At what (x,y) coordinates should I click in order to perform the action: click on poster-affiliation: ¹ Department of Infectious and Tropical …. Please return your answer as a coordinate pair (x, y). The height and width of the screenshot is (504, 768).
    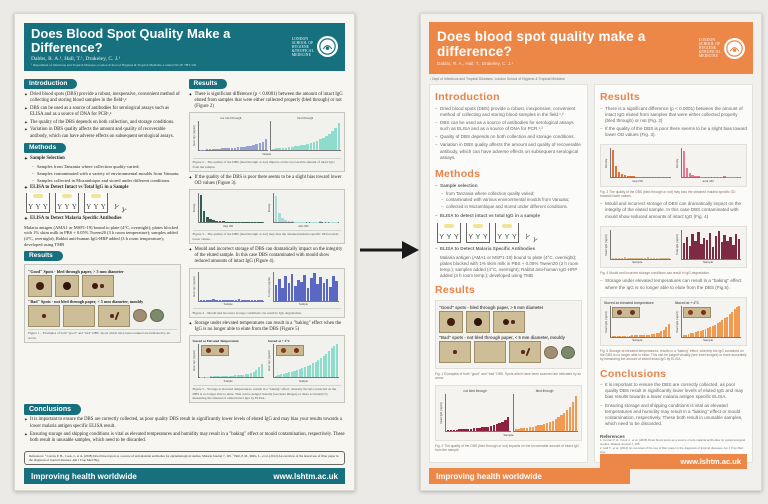
    Looking at the image, I should click on (114, 64).